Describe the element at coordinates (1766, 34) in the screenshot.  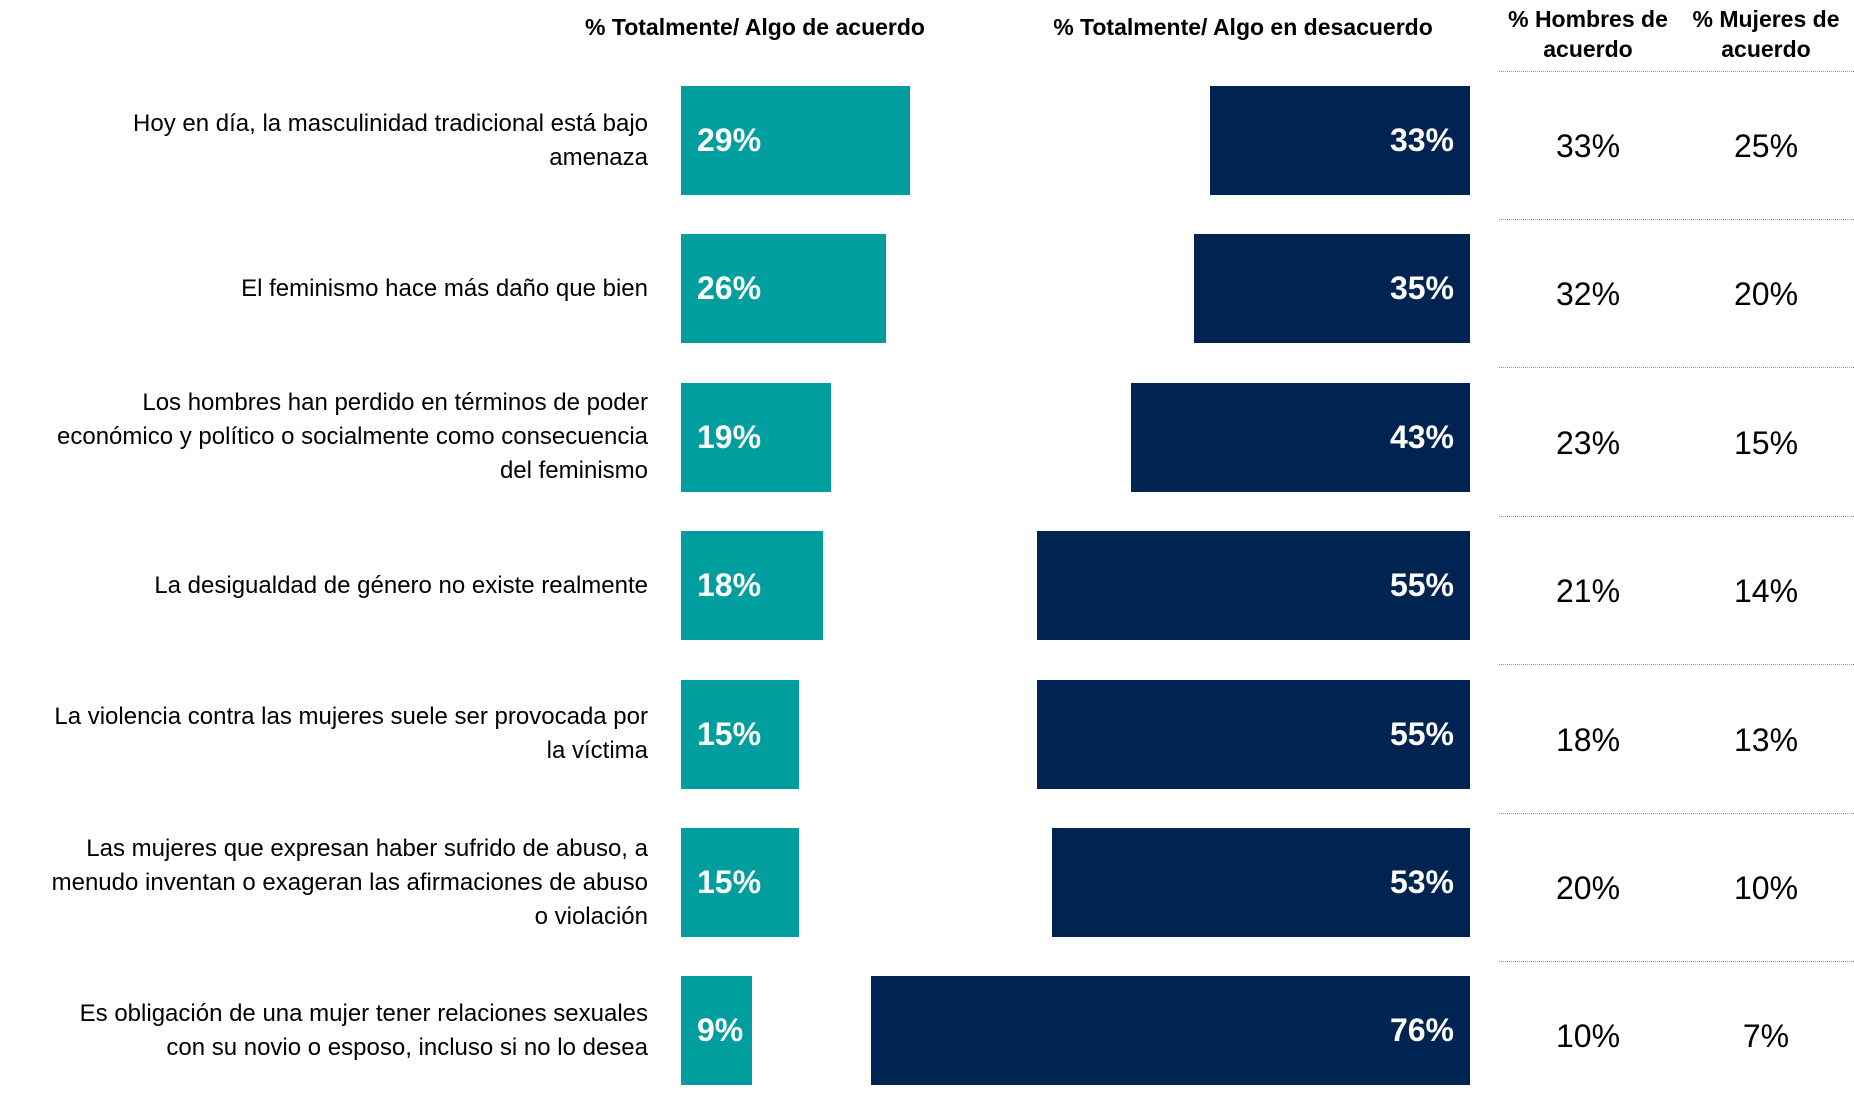
I see `column-header: % Mujeres de acuerdo` at that location.